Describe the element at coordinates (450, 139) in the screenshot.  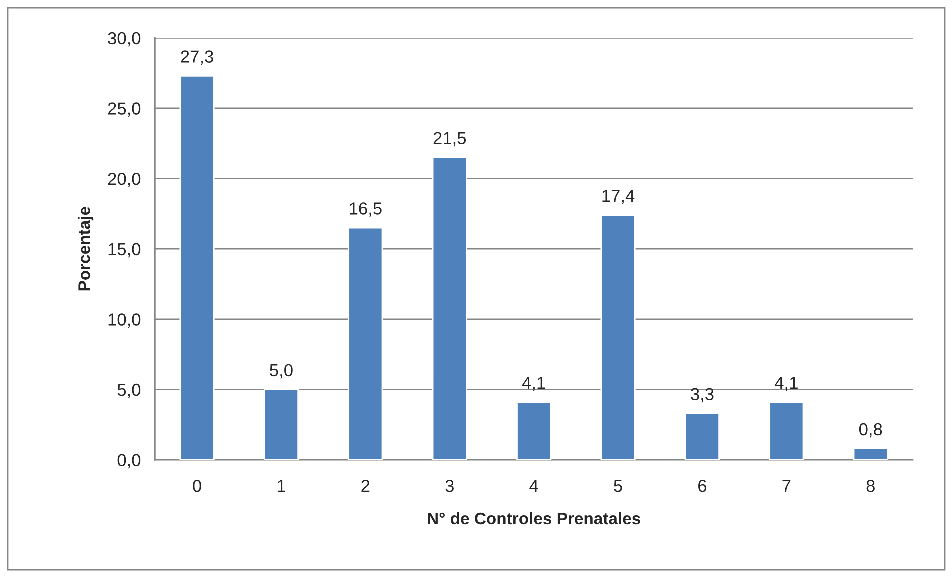
I see `data-label: 21,5` at that location.